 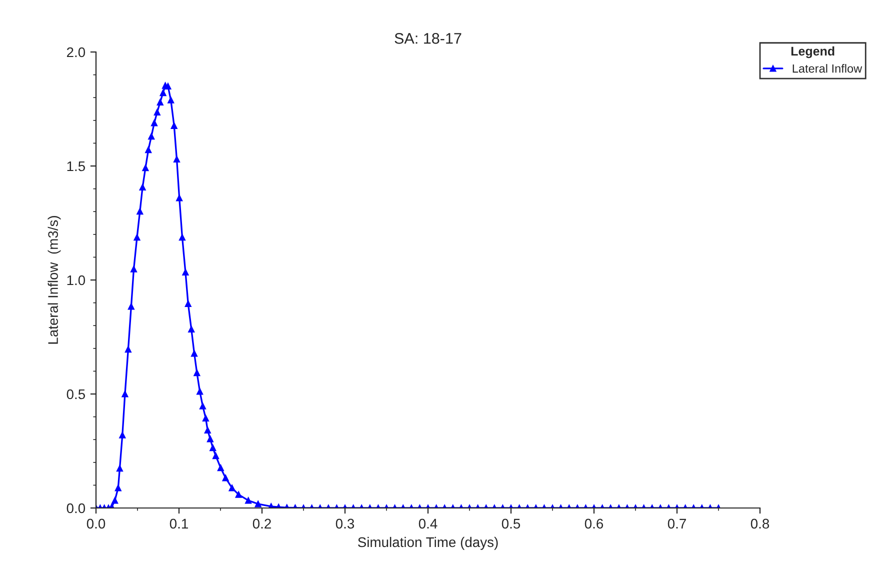 What do you see at coordinates (428, 543) in the screenshot?
I see `x-axis-title: Simulation Time (days)` at bounding box center [428, 543].